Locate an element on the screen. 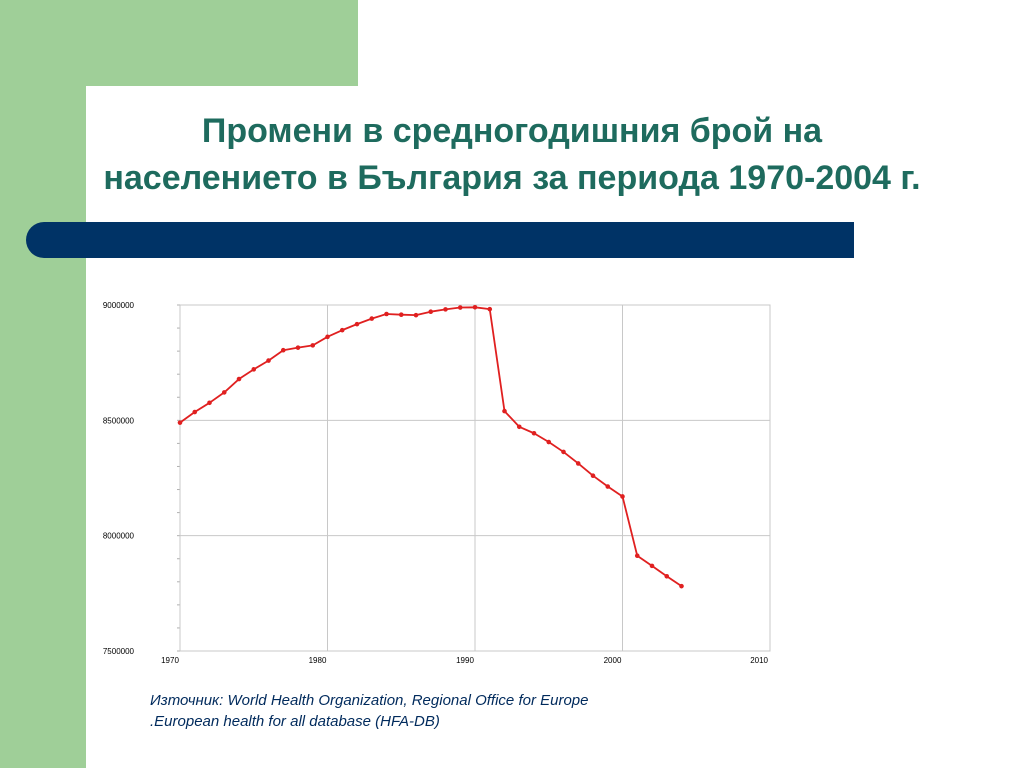  x-tick-label: 1980 is located at coordinates (318, 660).